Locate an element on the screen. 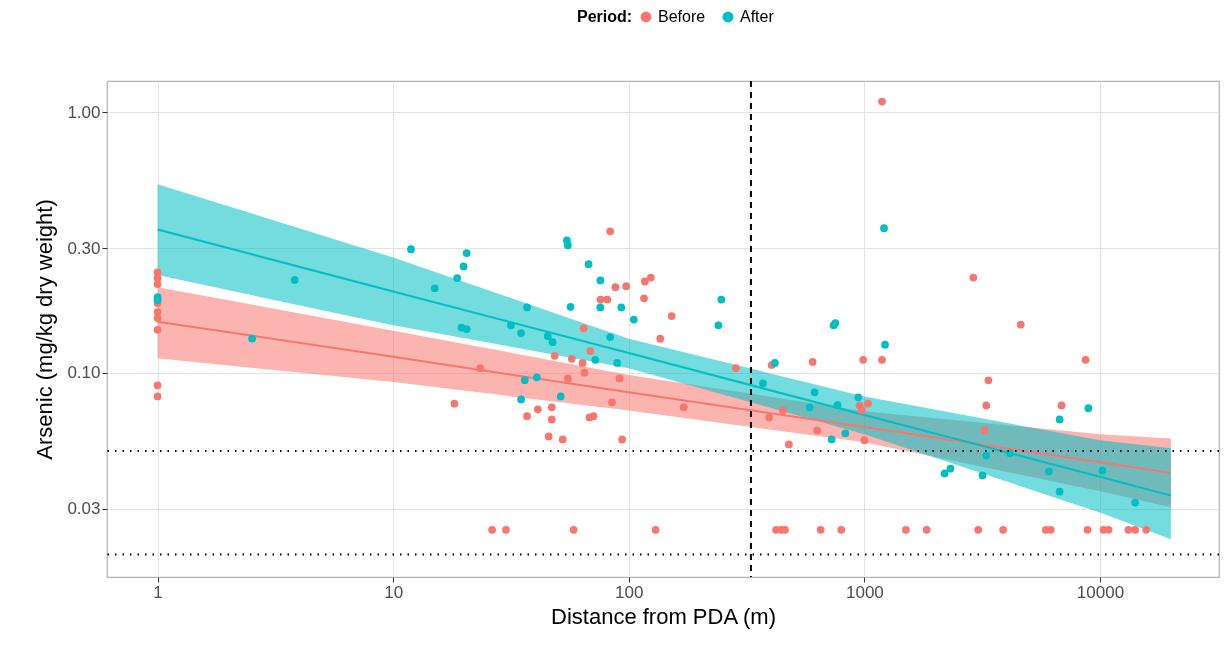  x-tick-label: 1 is located at coordinates (158, 592).